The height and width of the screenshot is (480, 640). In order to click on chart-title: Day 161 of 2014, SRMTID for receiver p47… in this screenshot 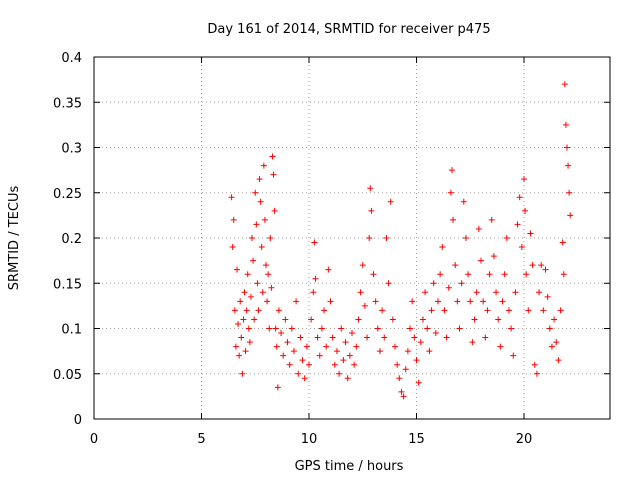, I will do `click(348, 29)`.